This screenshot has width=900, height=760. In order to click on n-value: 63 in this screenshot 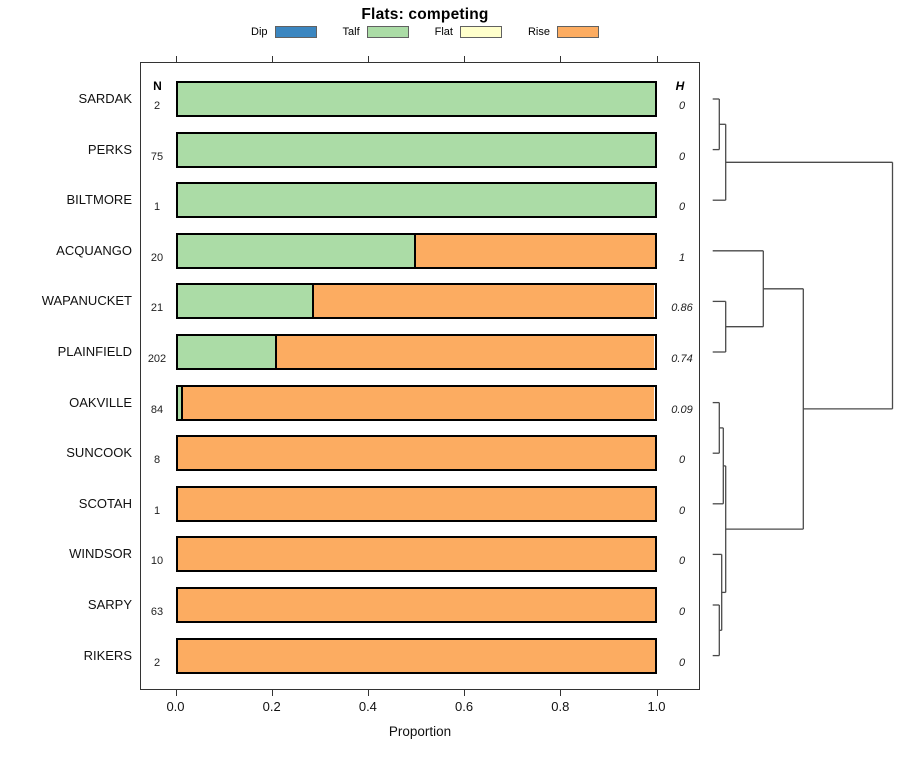, I will do `click(157, 612)`.